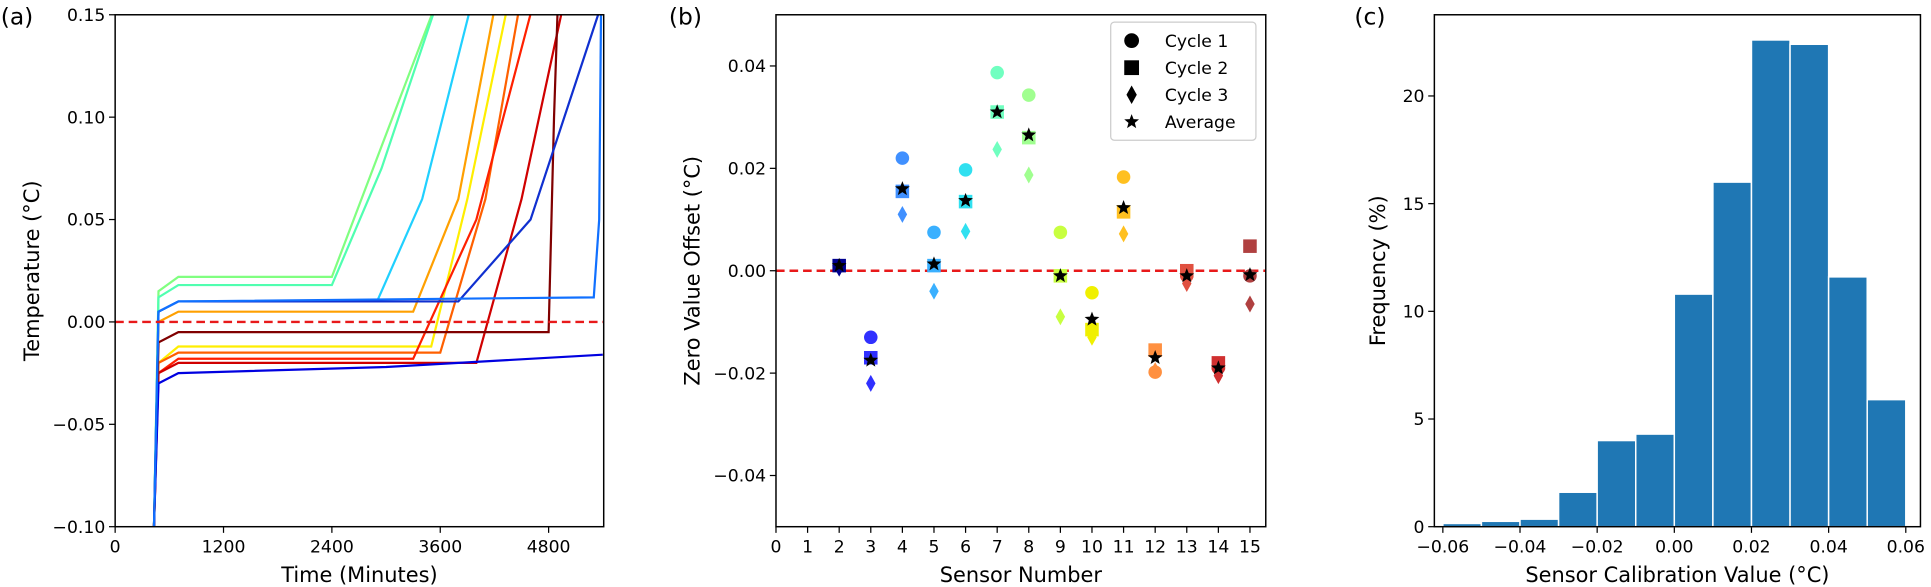 The image size is (1931, 587). I want to click on x-tick-label: 0.06, so click(1906, 548).